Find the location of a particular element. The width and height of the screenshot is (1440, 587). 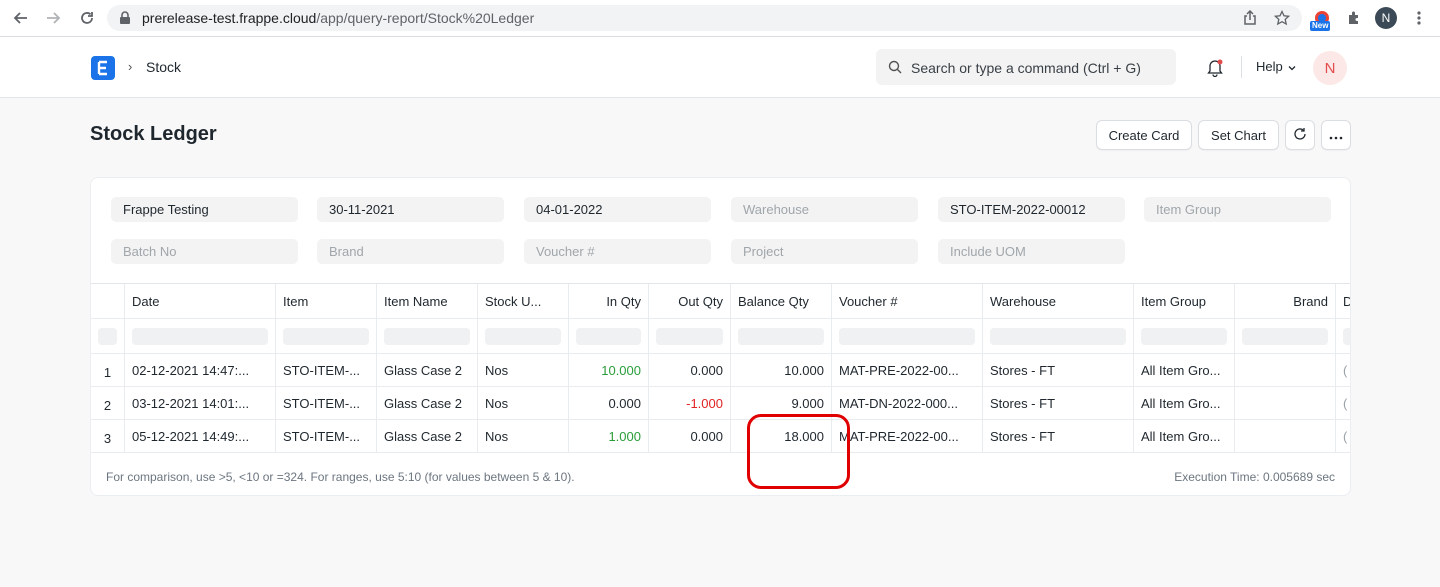

column-header: Item is located at coordinates (326, 301).